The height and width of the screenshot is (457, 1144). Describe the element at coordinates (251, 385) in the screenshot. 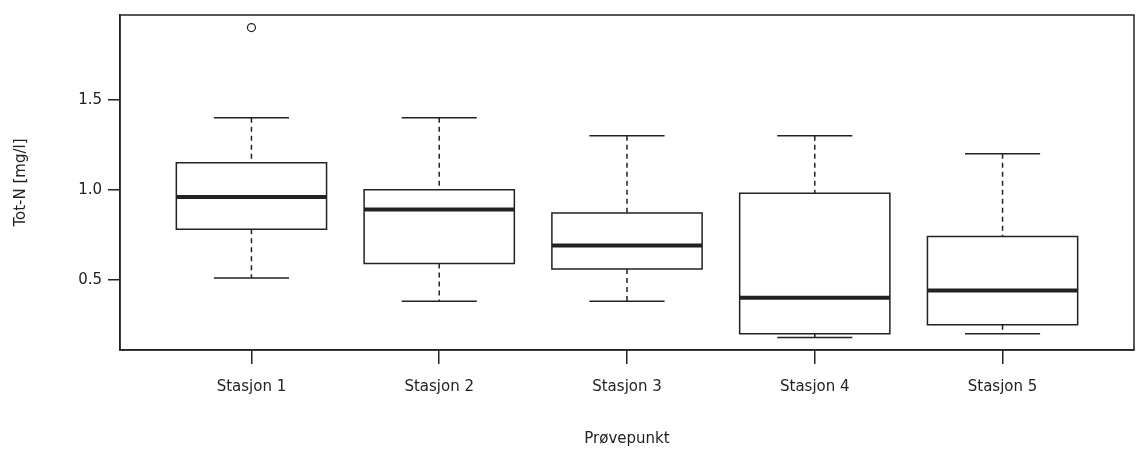

I see `x-tick-label: Stasjon 1` at that location.